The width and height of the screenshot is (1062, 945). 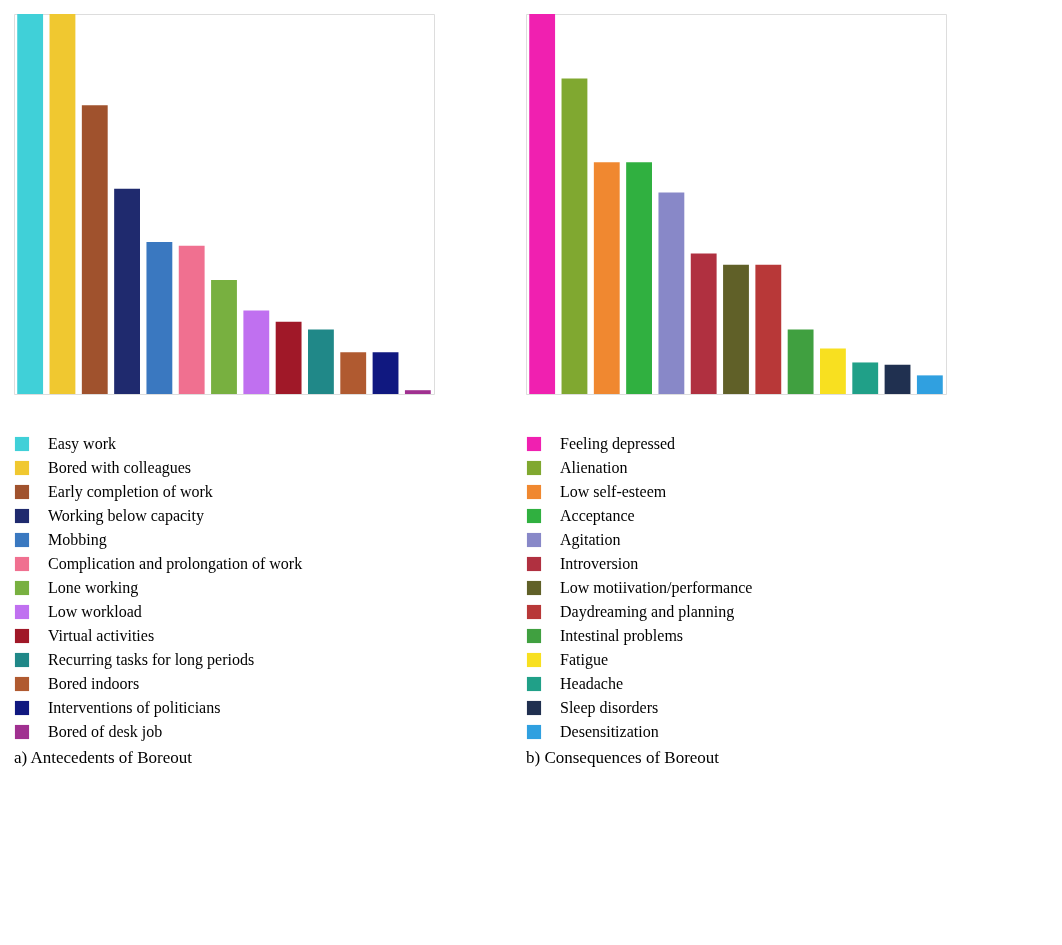 I want to click on legend-label: Alienation, so click(x=594, y=467).